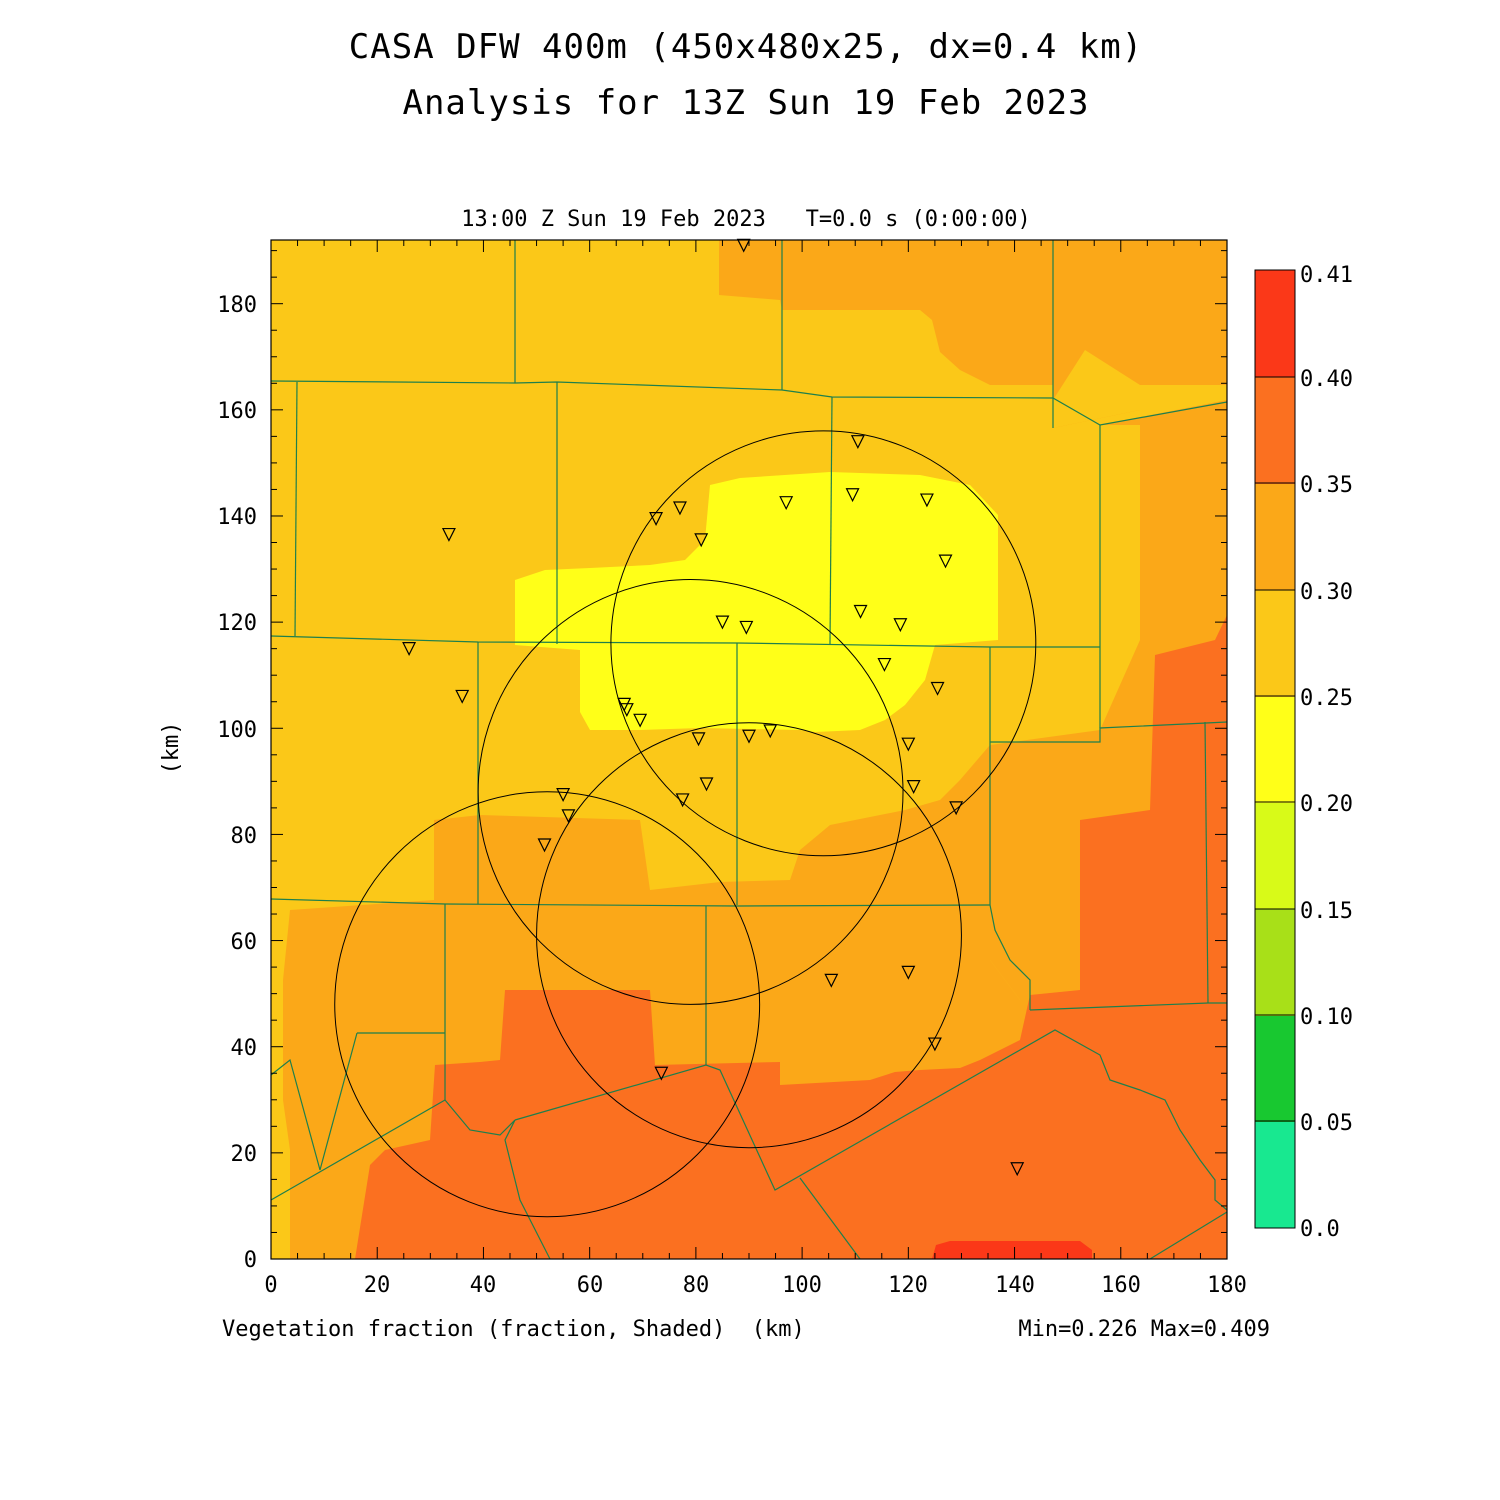  Describe the element at coordinates (746, 47) in the screenshot. I see `title-line-1: CASA DFW 400m (450x480x25, dx=0.4 km)` at that location.